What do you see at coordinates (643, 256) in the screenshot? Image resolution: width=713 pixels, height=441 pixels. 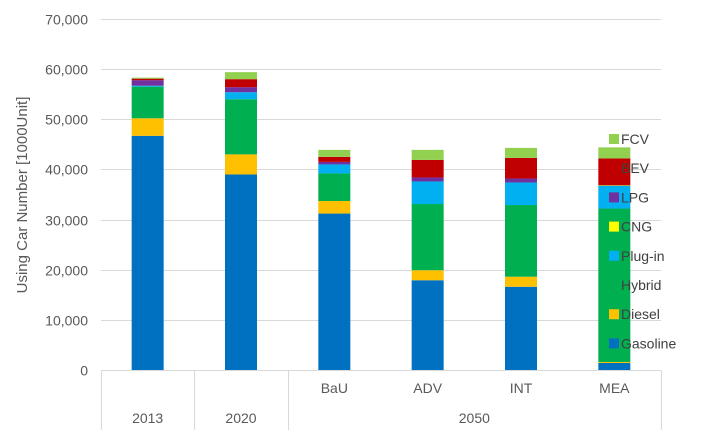 I see `legend-label: Plug-in` at bounding box center [643, 256].